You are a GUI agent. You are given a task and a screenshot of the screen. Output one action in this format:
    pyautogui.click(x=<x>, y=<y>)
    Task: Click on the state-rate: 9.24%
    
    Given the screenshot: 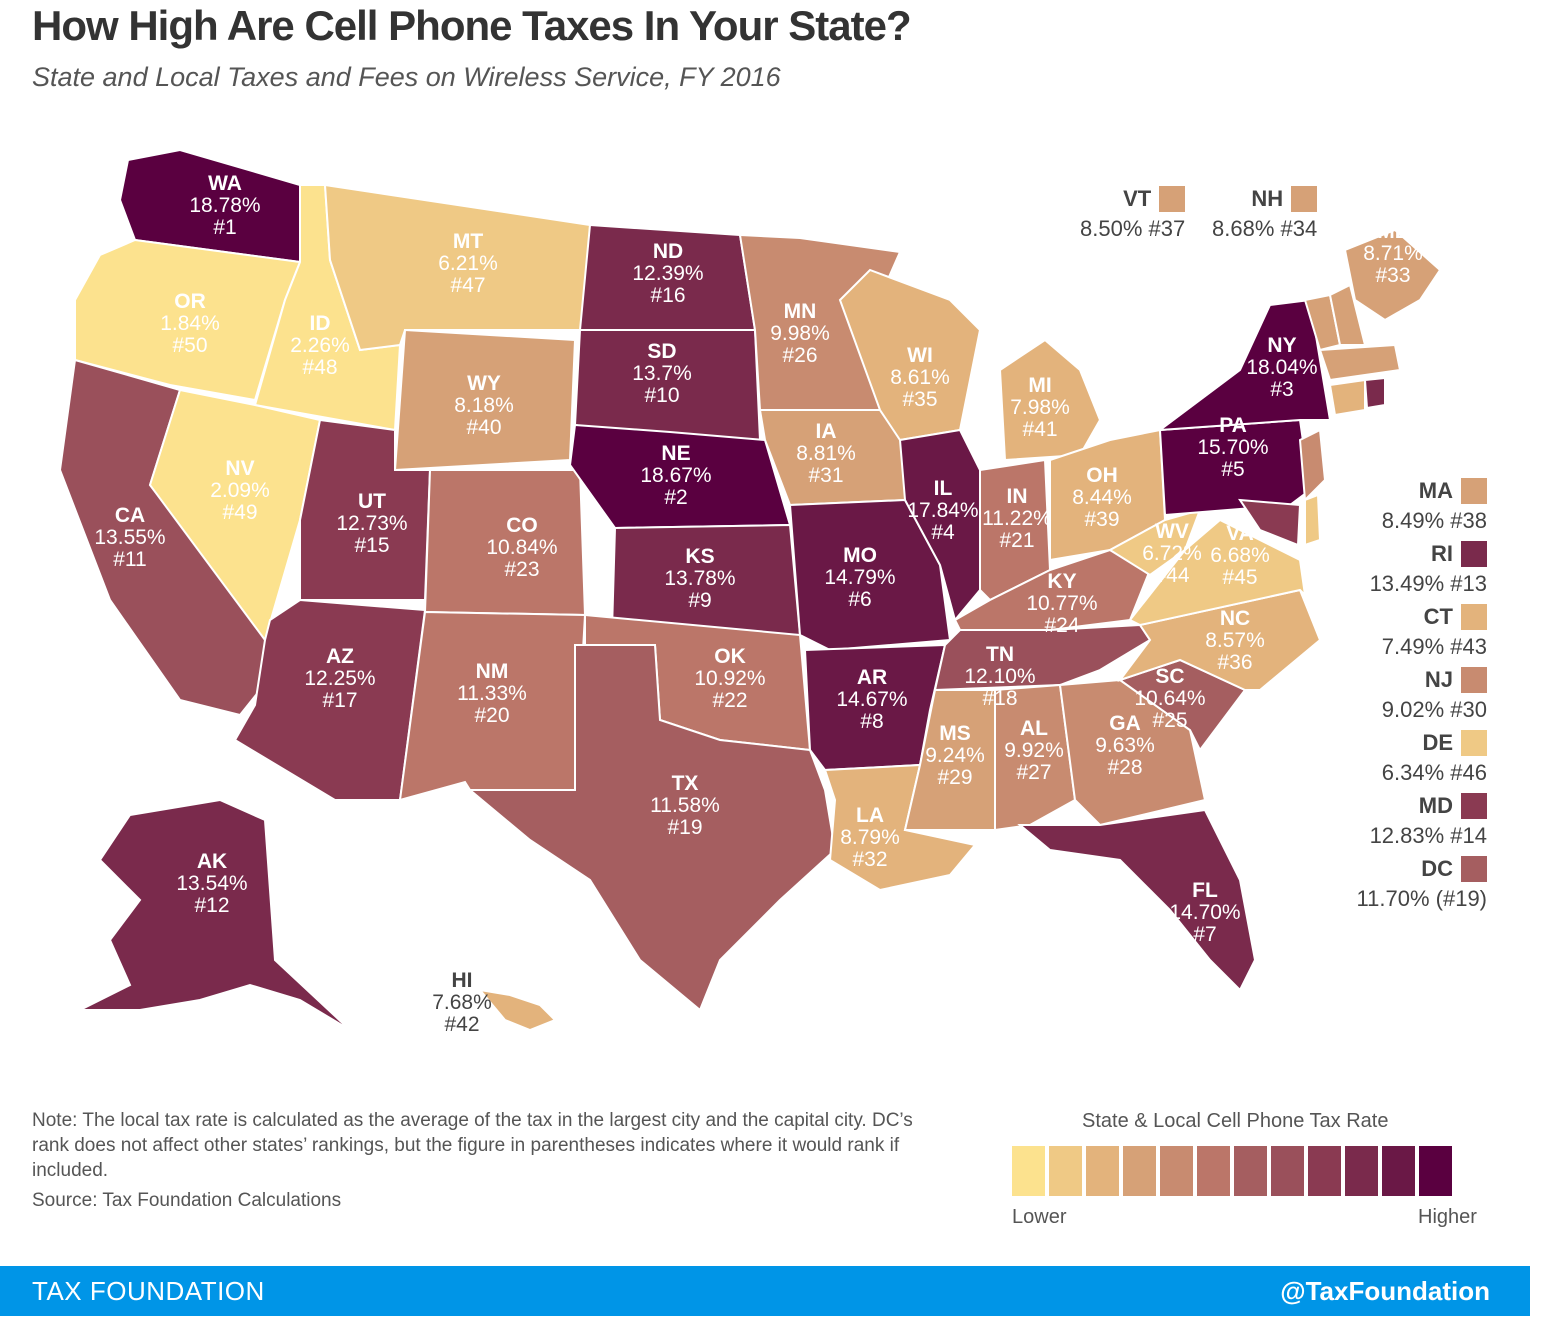 What is the action you would take?
    pyautogui.click(x=955, y=755)
    